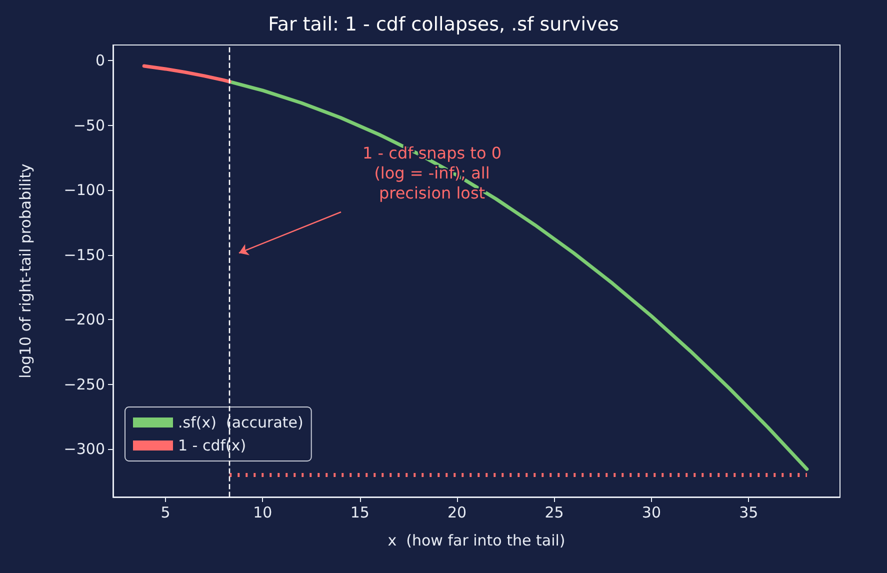 This screenshot has height=573, width=887. Describe the element at coordinates (84, 190) in the screenshot. I see `y-tick-label: −100` at that location.